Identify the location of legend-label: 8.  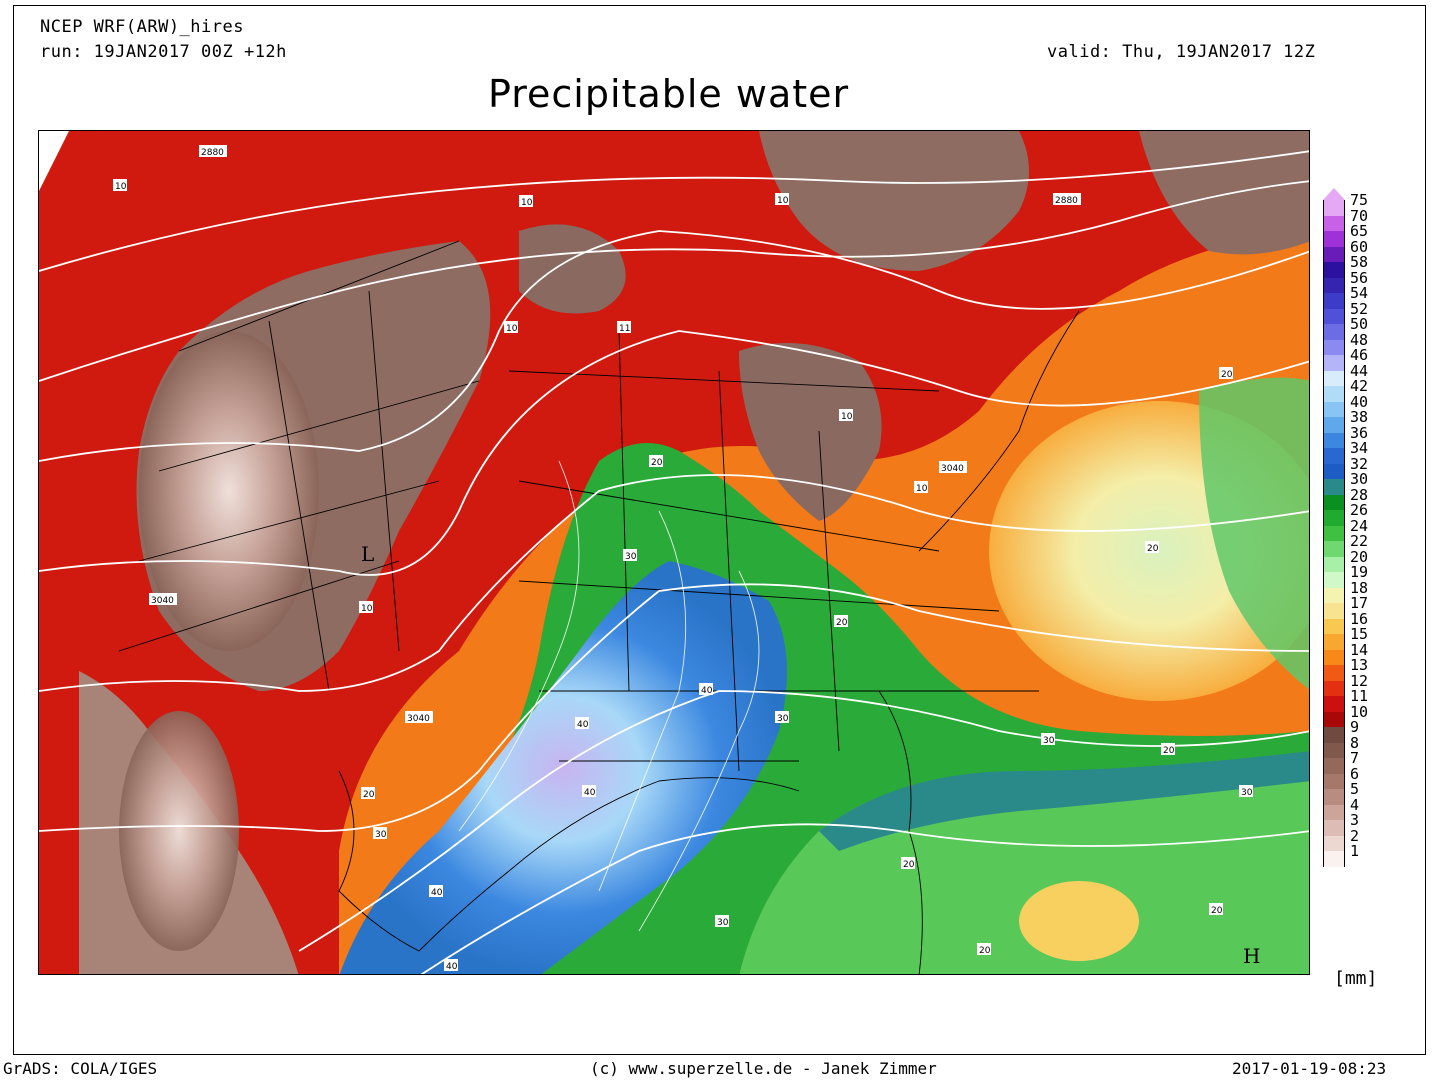
(1355, 742).